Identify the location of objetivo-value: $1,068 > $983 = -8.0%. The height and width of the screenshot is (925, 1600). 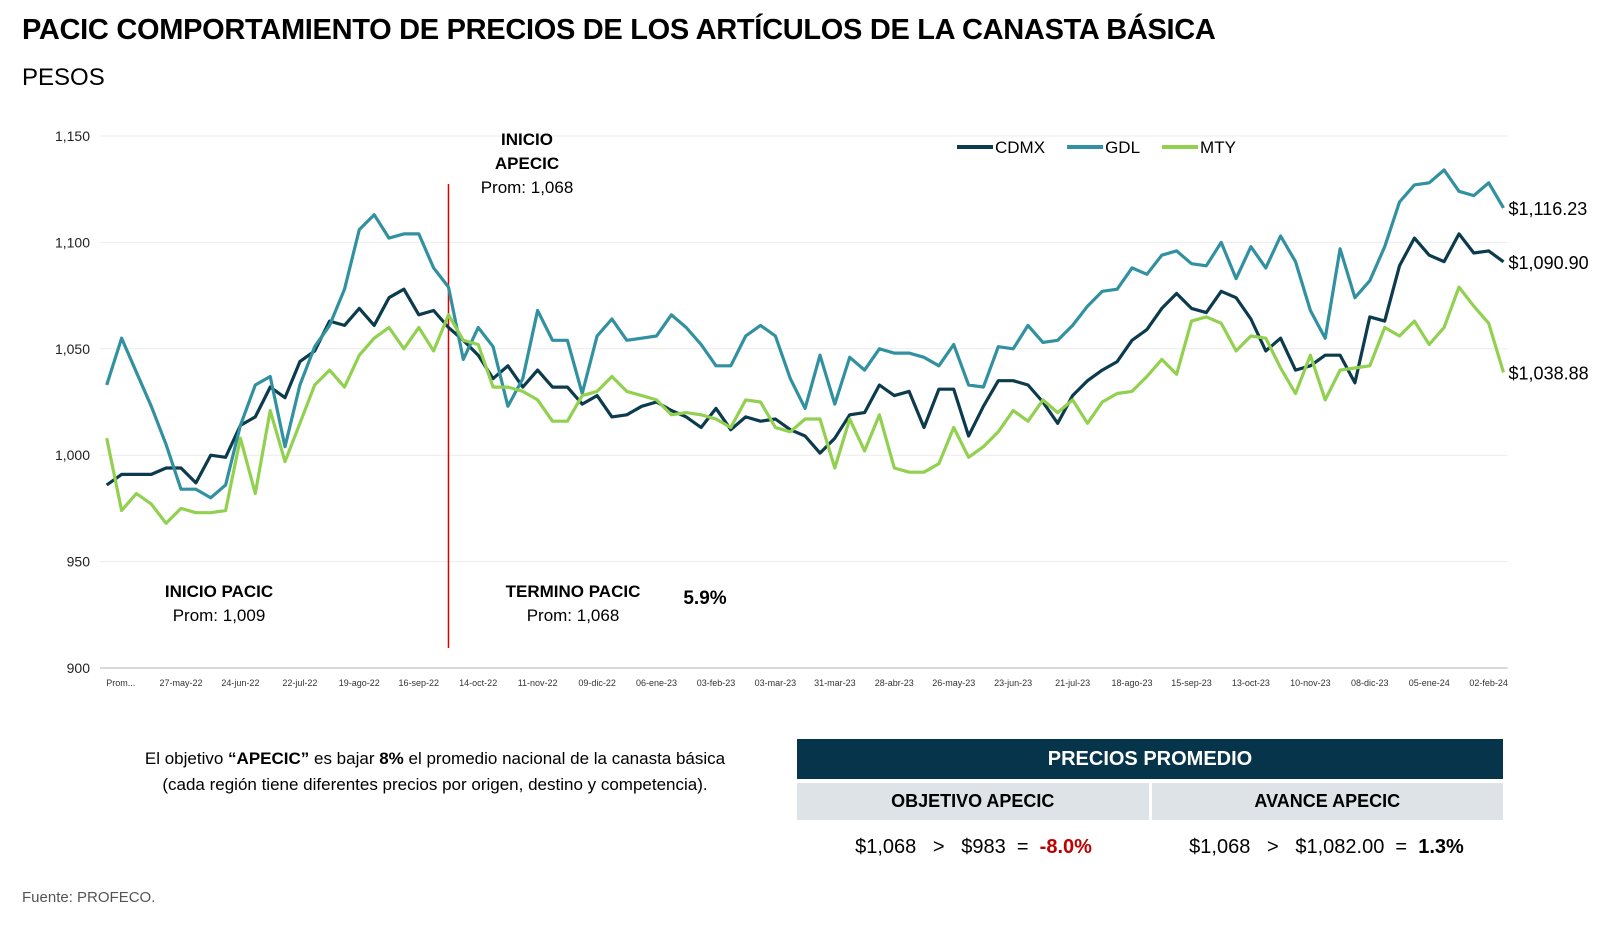
(973, 847).